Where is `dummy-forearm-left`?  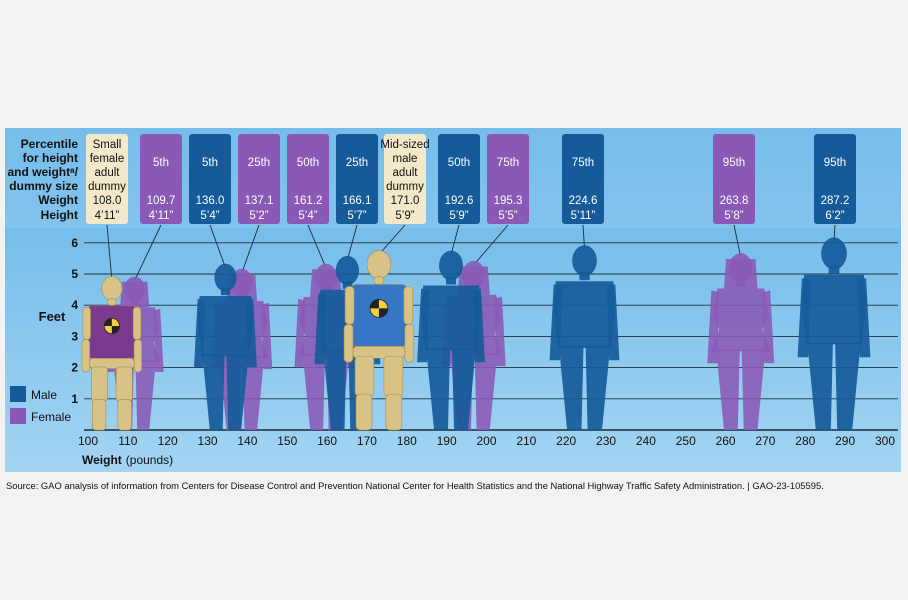 dummy-forearm-left is located at coordinates (86, 356).